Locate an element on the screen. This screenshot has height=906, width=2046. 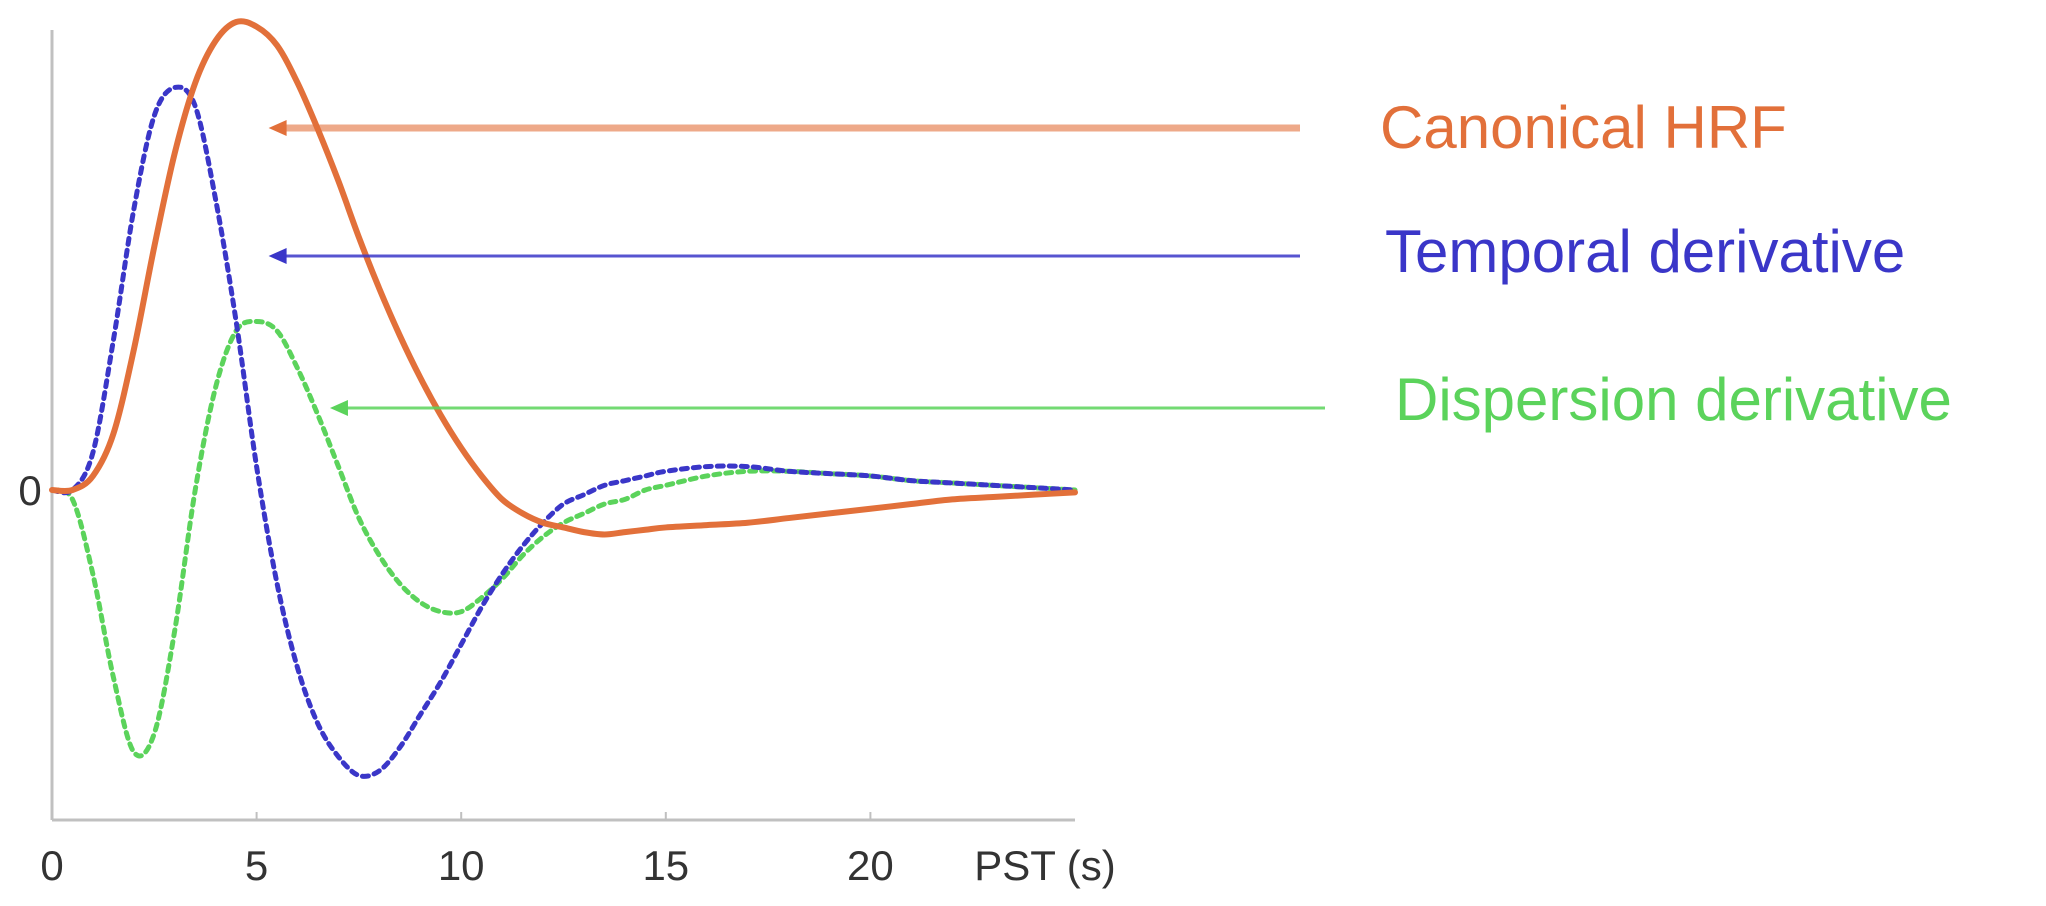
x-axis-label: PST (s) is located at coordinates (1045, 865).